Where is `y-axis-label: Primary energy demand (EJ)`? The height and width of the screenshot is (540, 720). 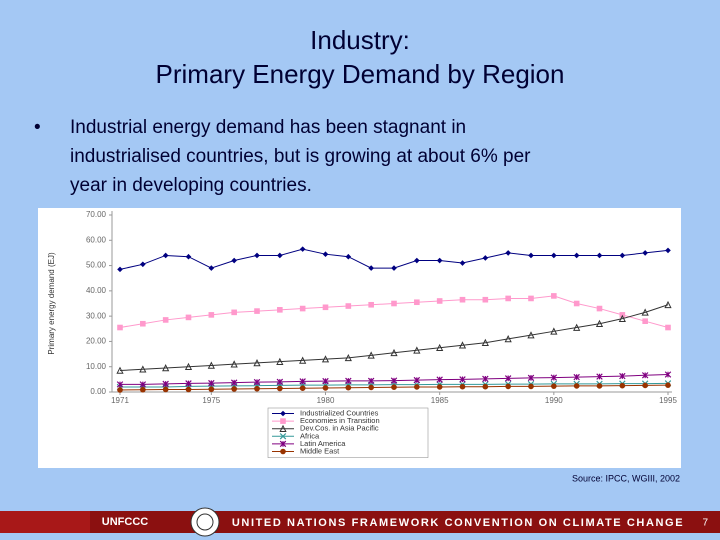 y-axis-label: Primary energy demand (EJ) is located at coordinates (51, 303).